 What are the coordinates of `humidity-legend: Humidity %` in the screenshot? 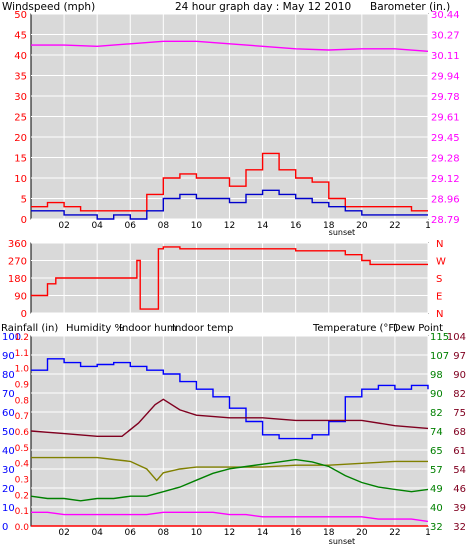 It's located at (95, 328).